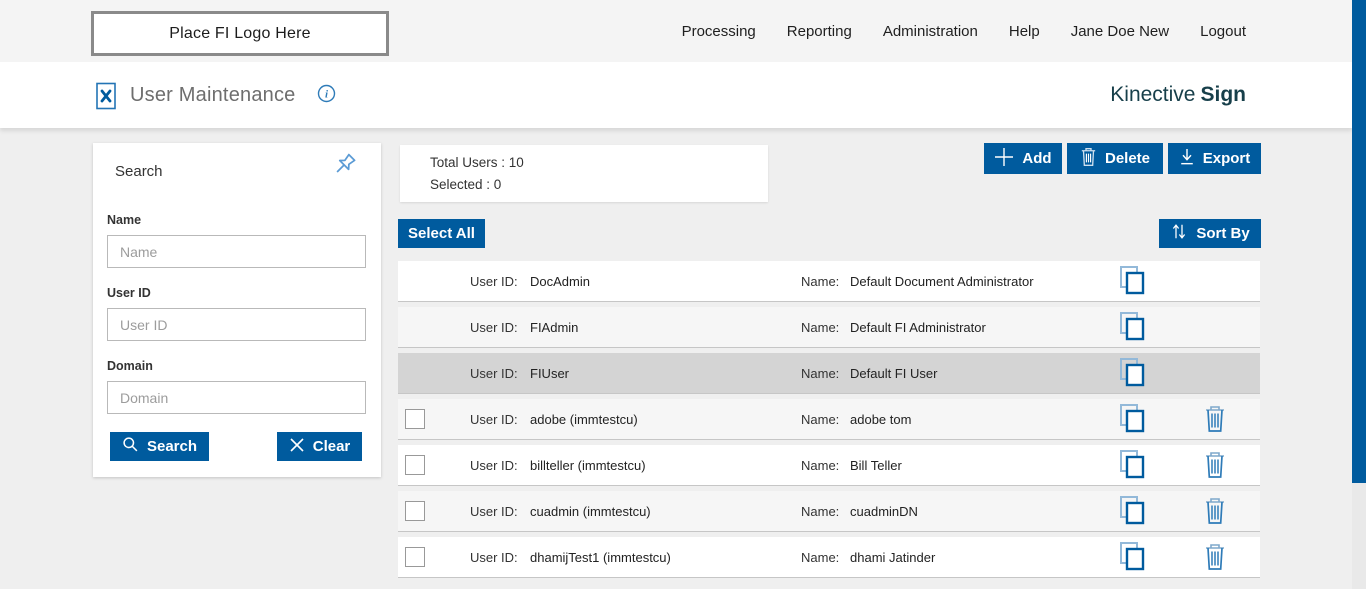  I want to click on total-users-count: Total Users : 10, so click(477, 162).